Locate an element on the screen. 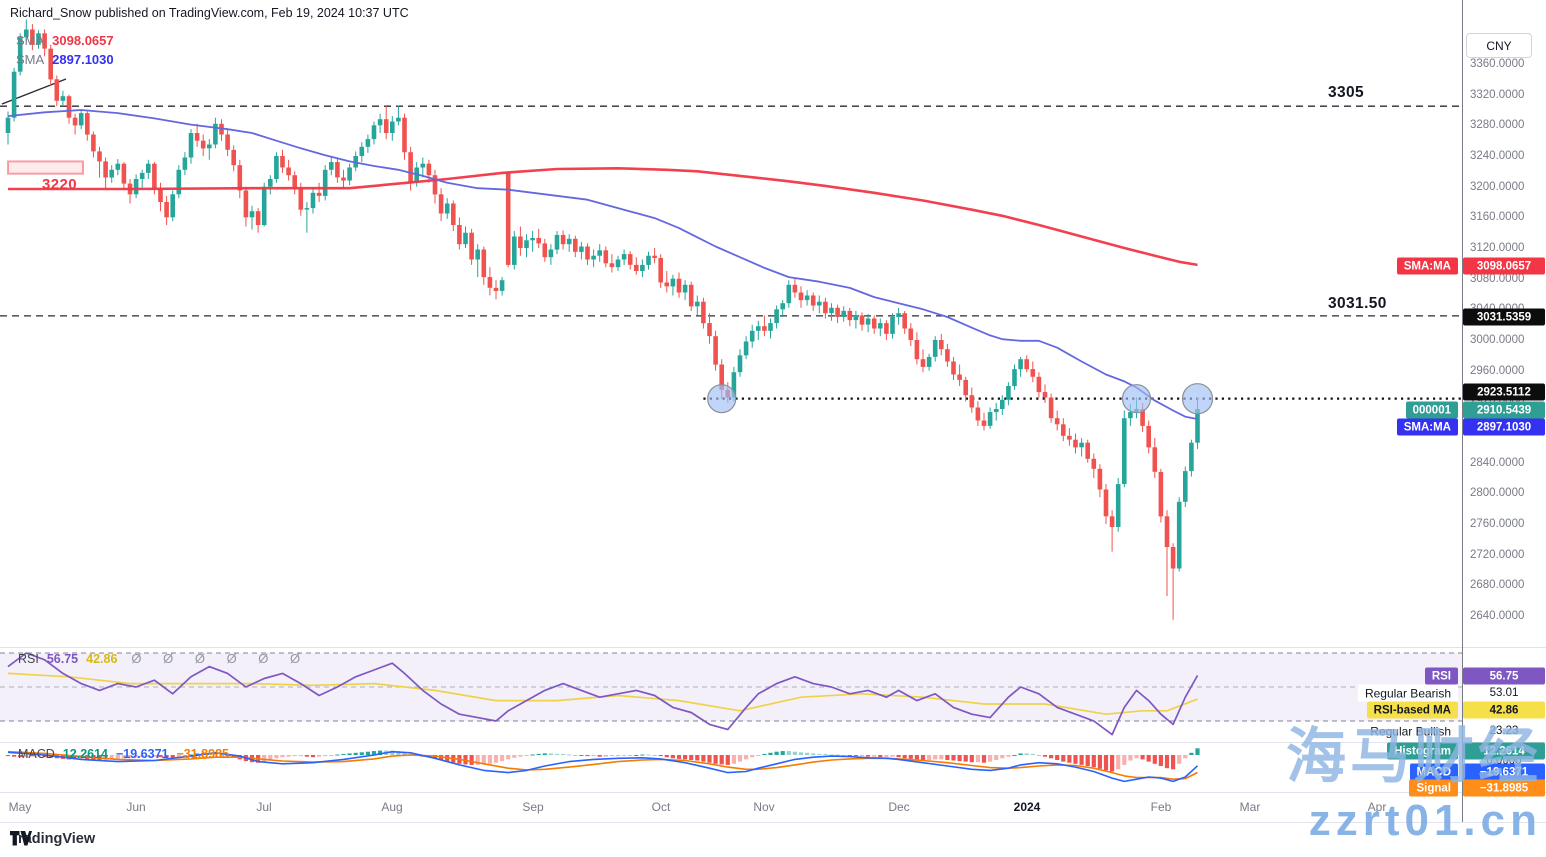  rsi-ma-line is located at coordinates (602, 694).